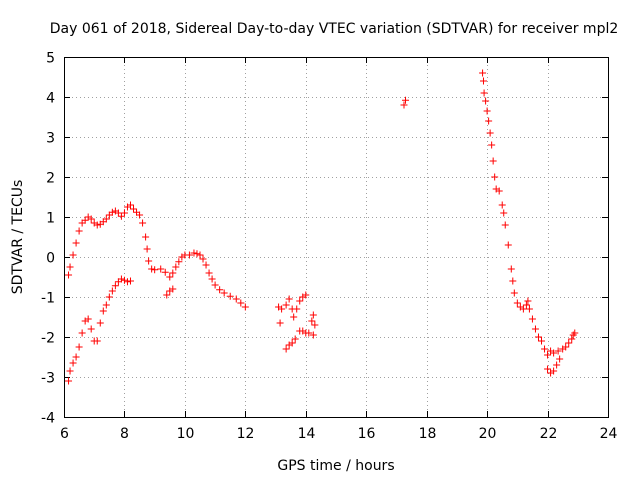 The width and height of the screenshot is (640, 480). I want to click on x-tick-label: 14, so click(307, 434).